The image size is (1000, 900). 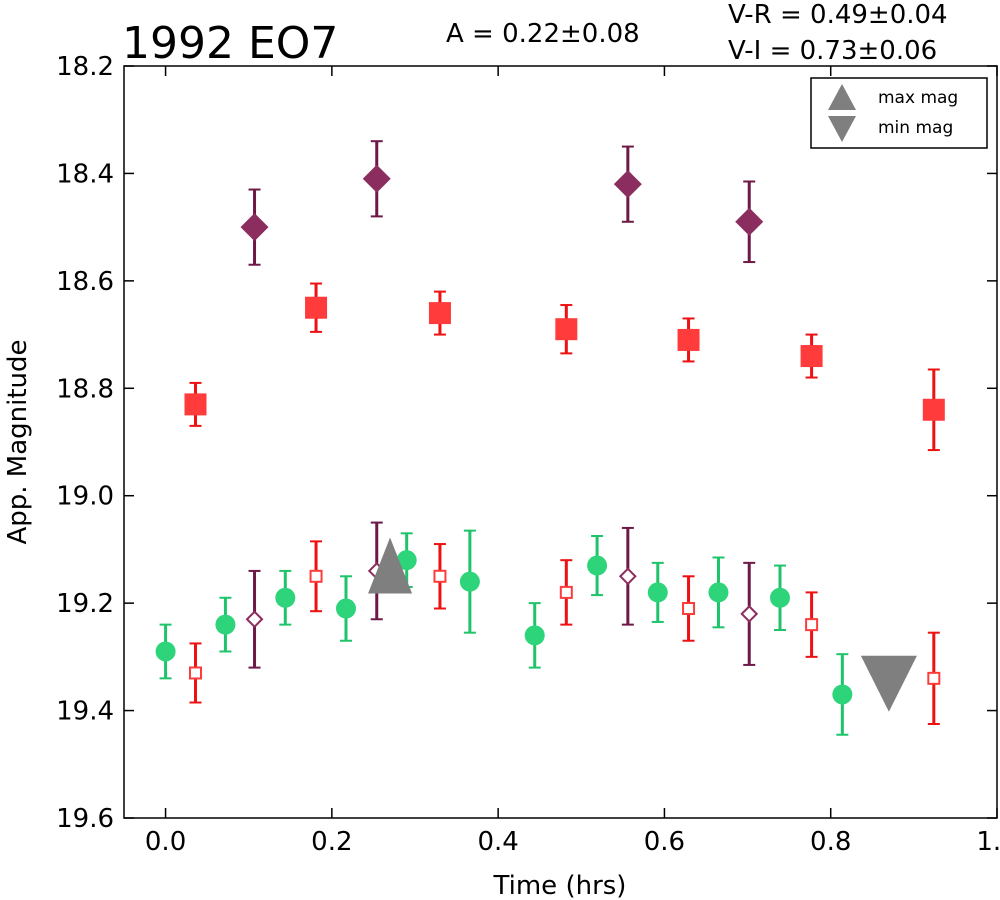 I want to click on y-tick-label: 19.0, so click(x=85, y=497).